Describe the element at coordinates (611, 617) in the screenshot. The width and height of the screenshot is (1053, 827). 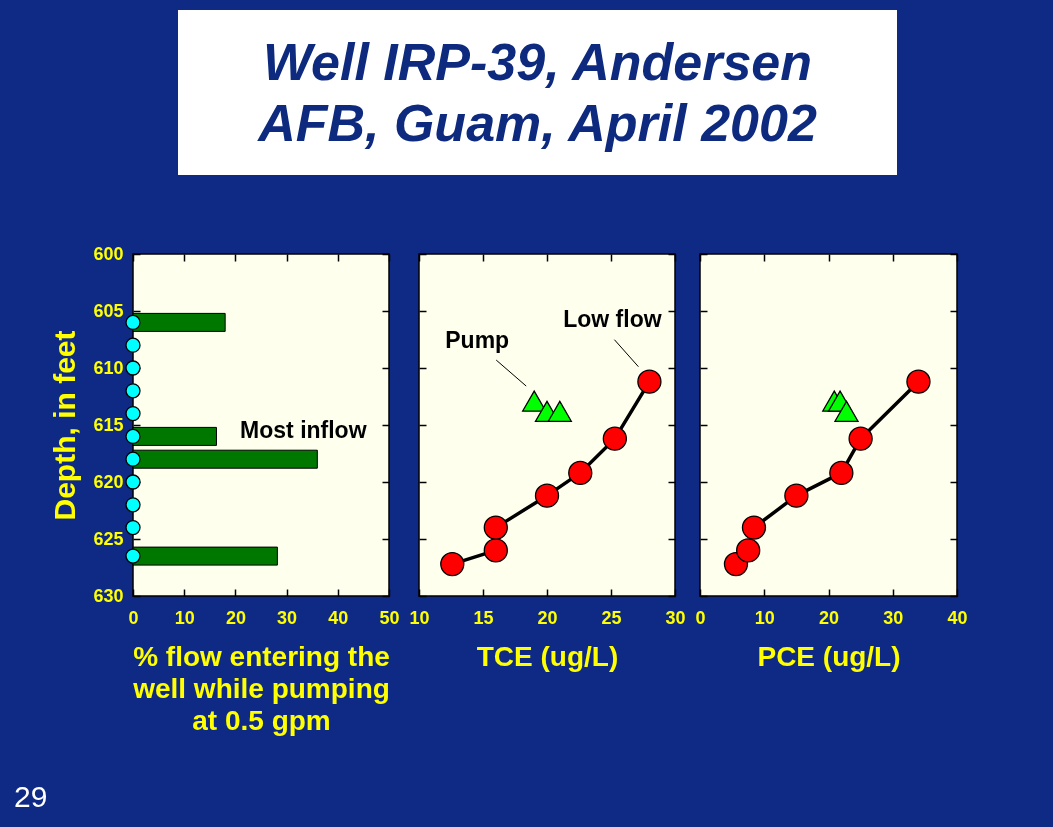
I see `x-tick-label: 25` at that location.